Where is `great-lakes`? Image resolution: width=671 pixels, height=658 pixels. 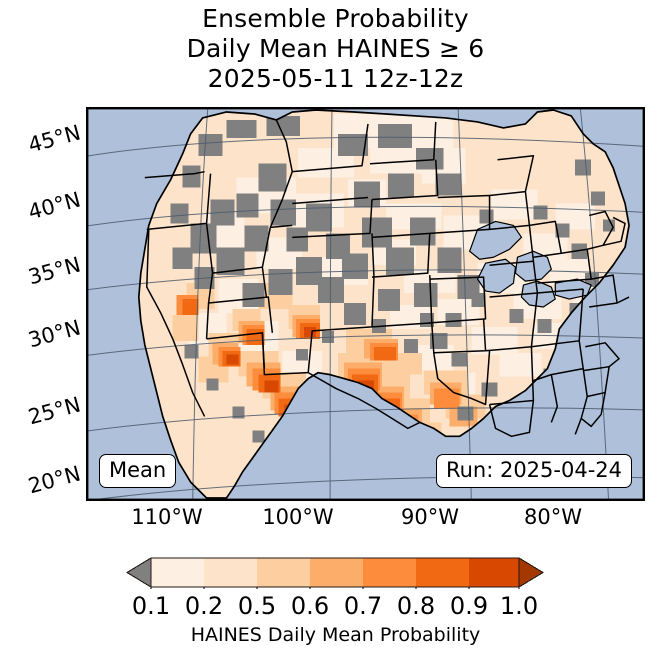 great-lakes is located at coordinates (530, 264).